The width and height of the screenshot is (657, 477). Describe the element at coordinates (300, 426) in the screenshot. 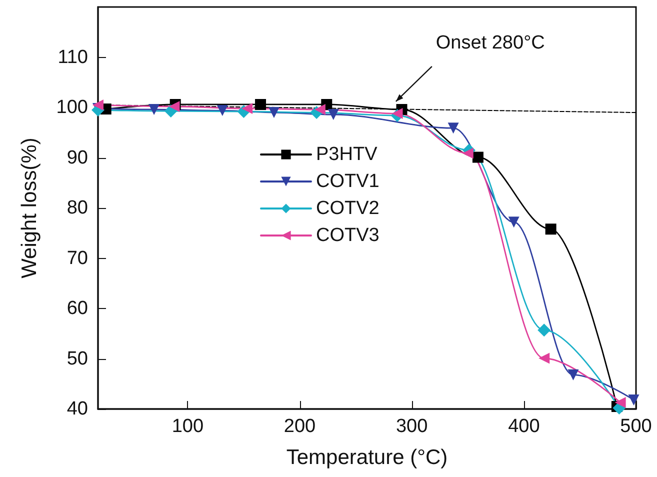

I see `x-tick-label: 200` at that location.